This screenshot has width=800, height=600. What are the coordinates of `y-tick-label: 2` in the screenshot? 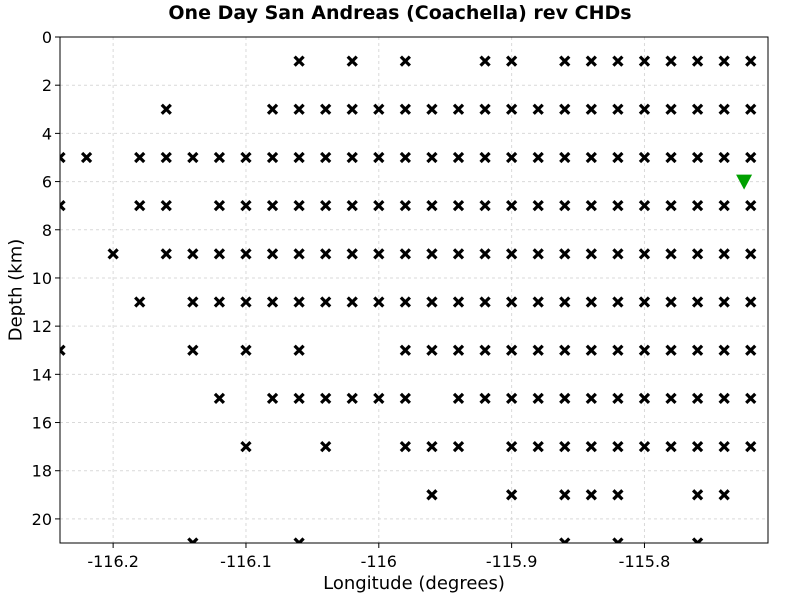 It's located at (47, 85).